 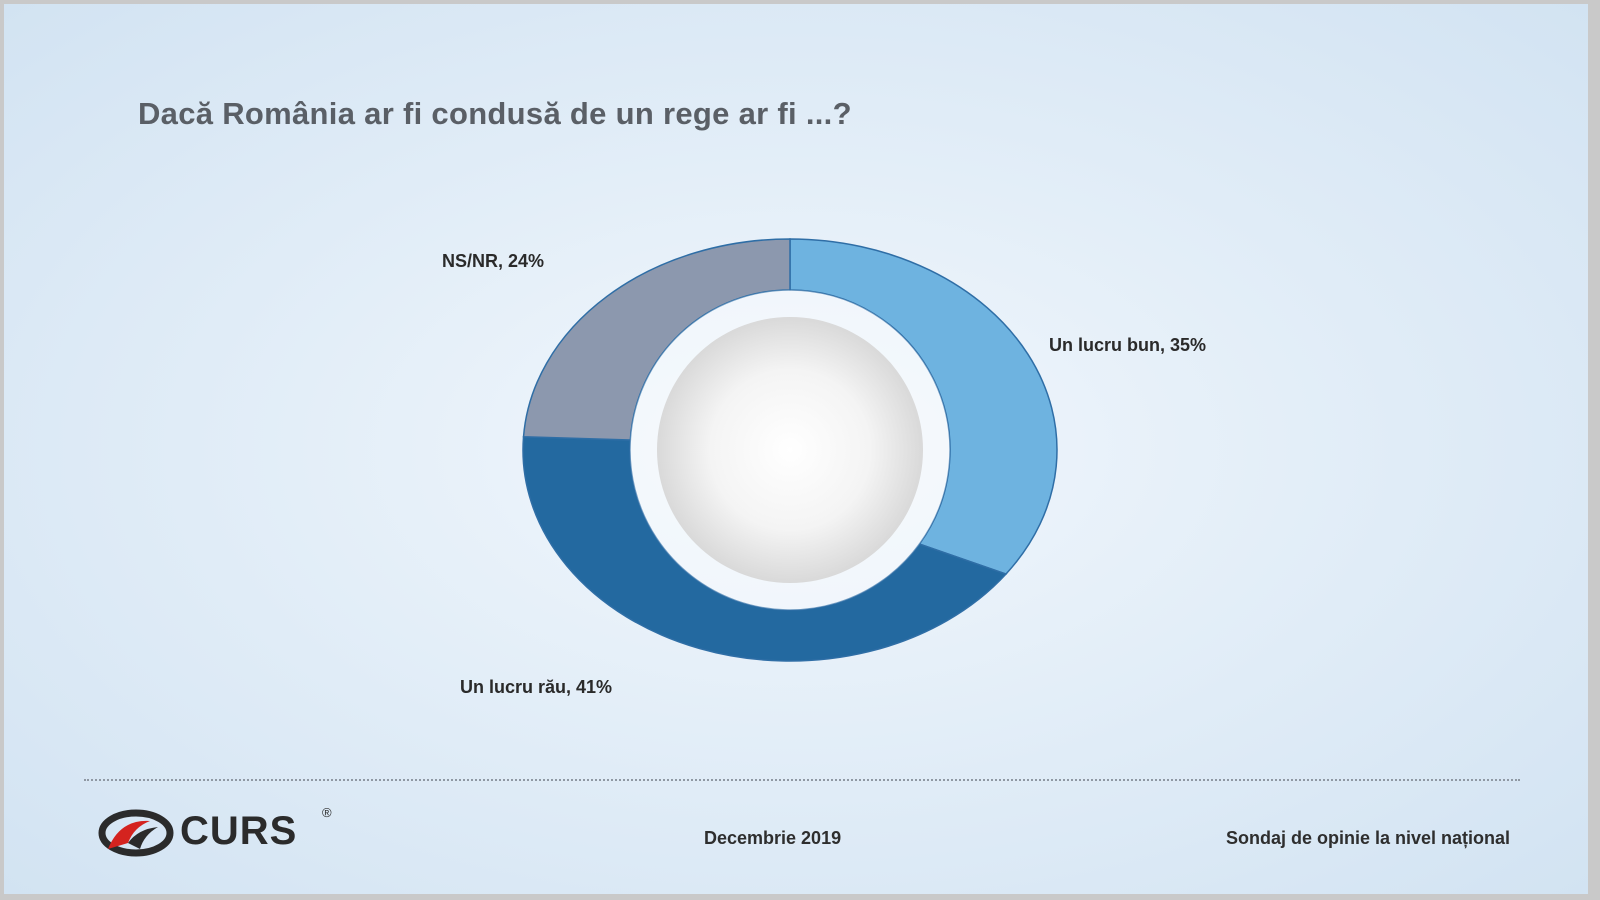 I want to click on curs-logo: CURS ®, so click(x=218, y=832).